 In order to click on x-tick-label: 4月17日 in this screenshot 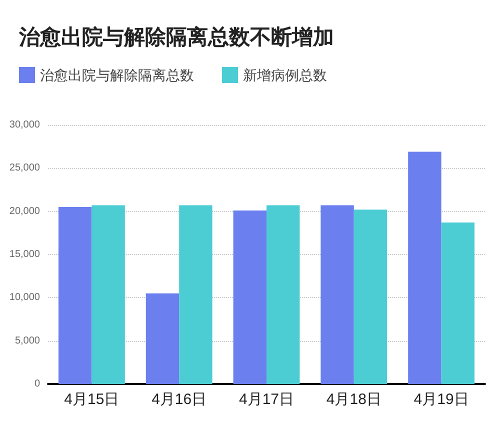, I will do `click(266, 399)`.